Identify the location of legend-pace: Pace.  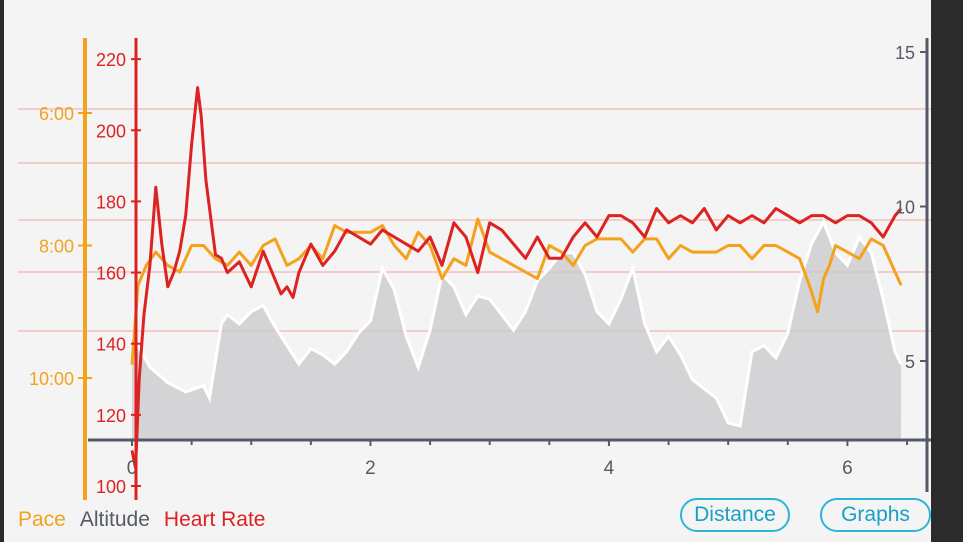
(42, 519).